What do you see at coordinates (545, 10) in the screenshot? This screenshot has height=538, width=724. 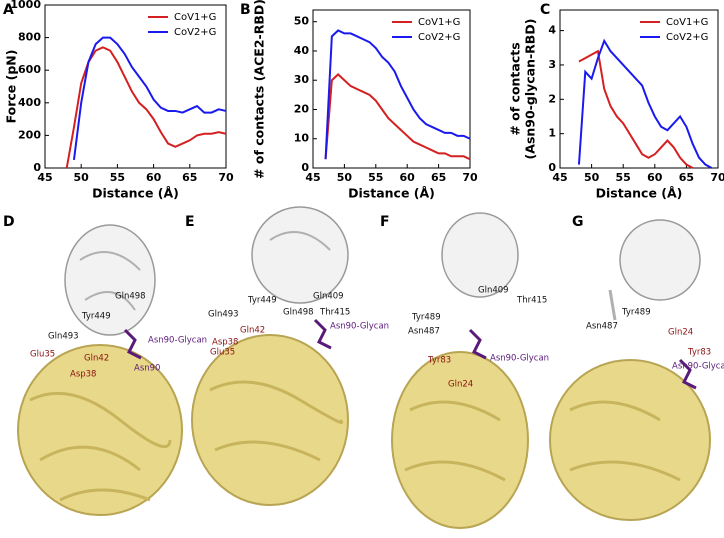 I see `panel-letter: C` at bounding box center [545, 10].